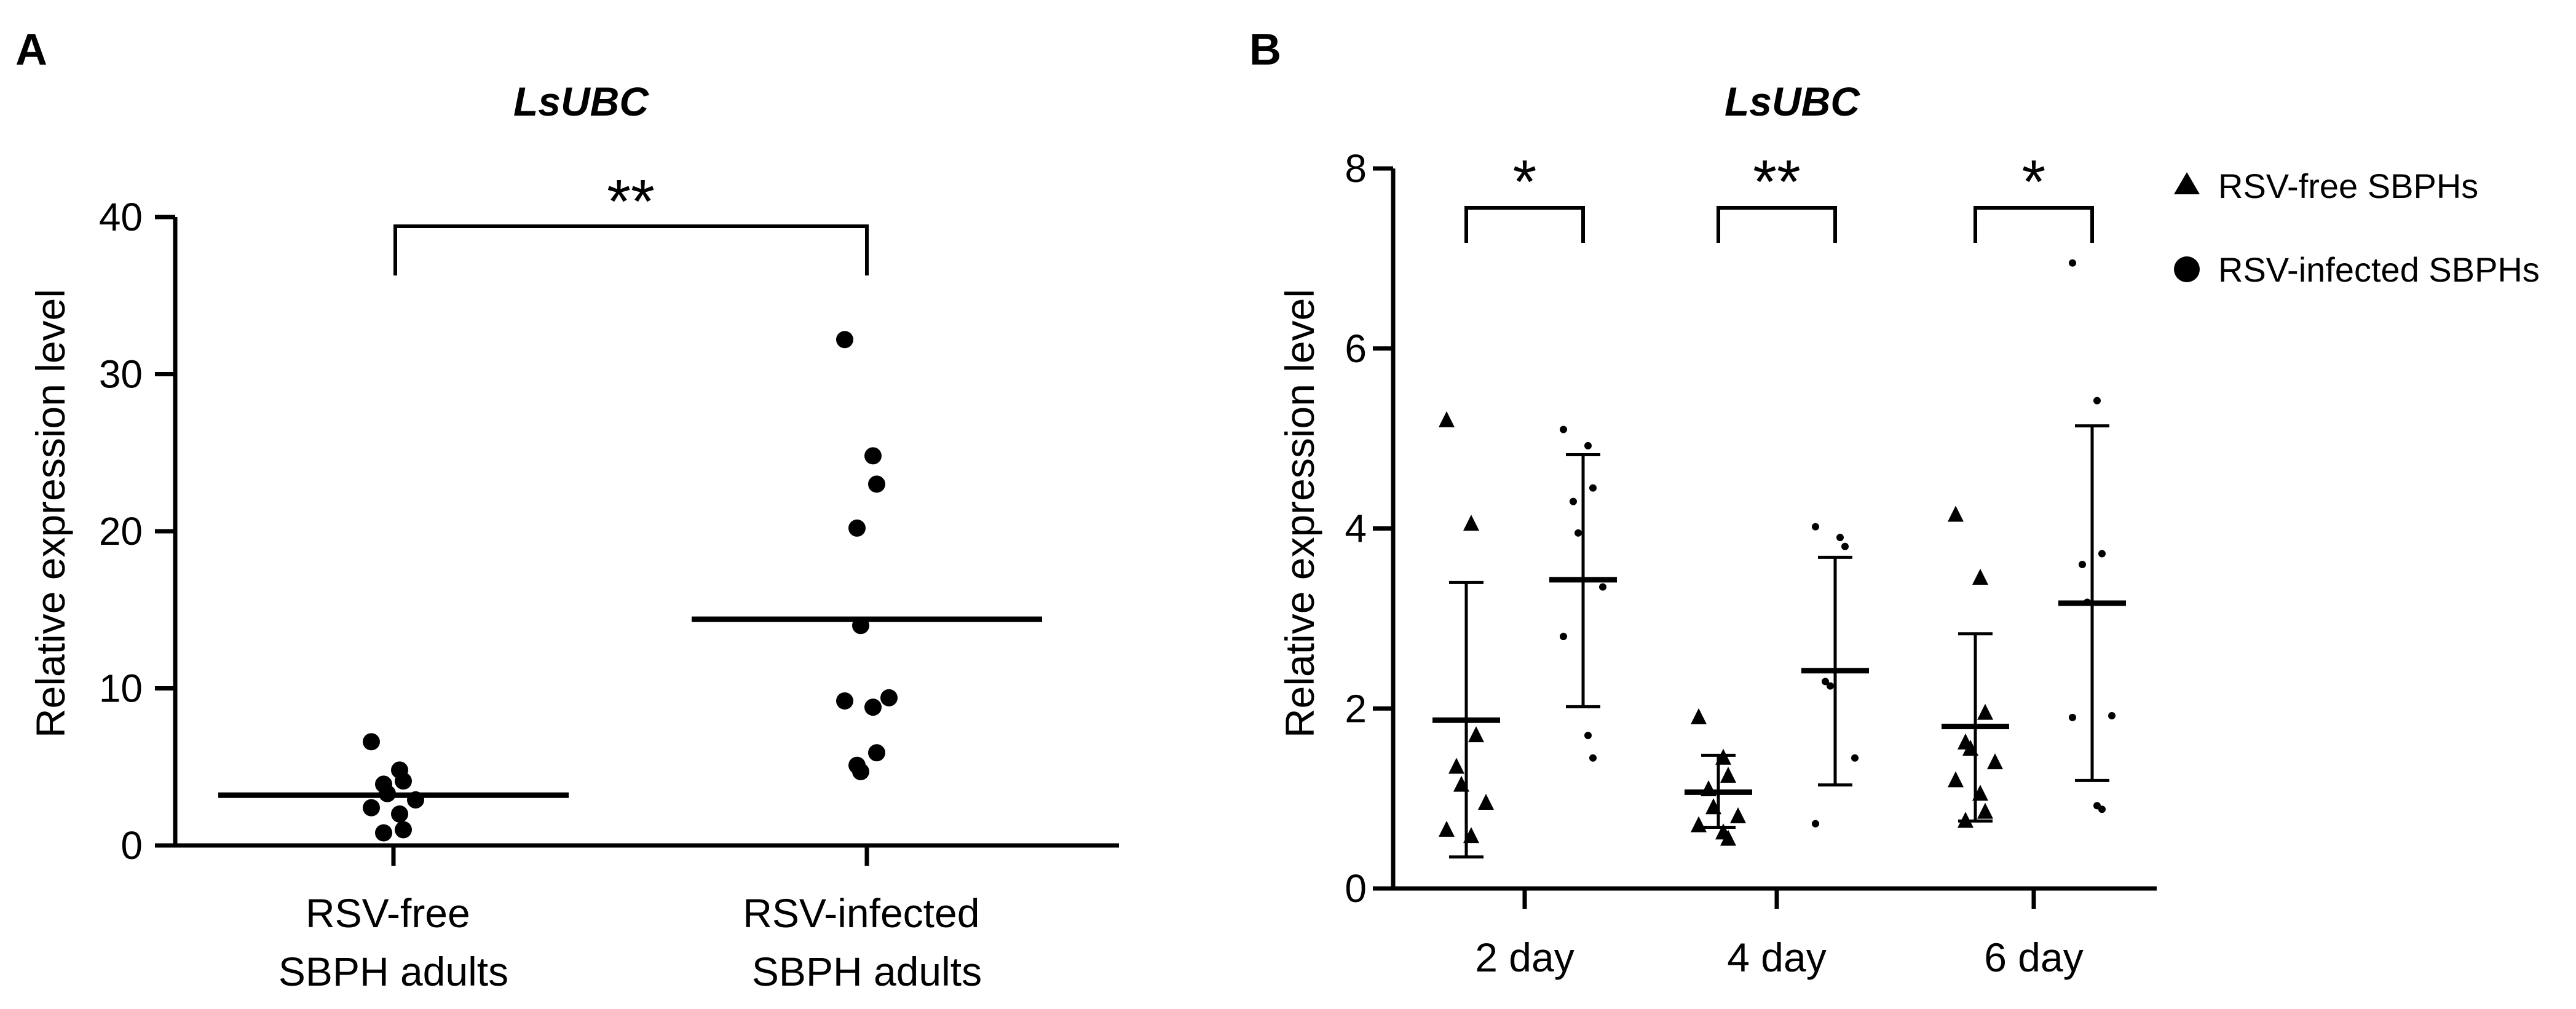 The image size is (2576, 1009). Describe the element at coordinates (132, 846) in the screenshot. I see `panel-a-y-tick-label: 0` at that location.